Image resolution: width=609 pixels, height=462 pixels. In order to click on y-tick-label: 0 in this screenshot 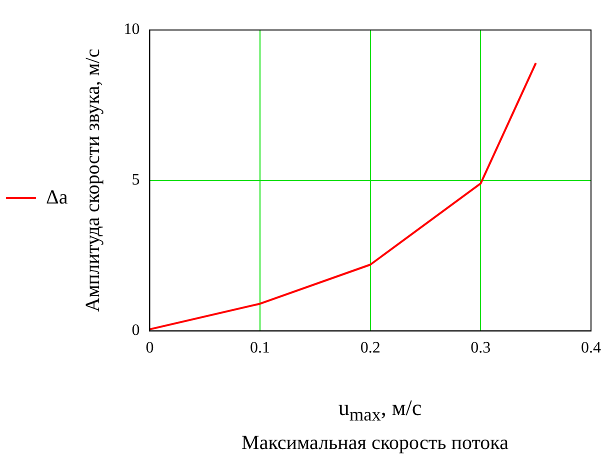, I will do `click(136, 331)`.